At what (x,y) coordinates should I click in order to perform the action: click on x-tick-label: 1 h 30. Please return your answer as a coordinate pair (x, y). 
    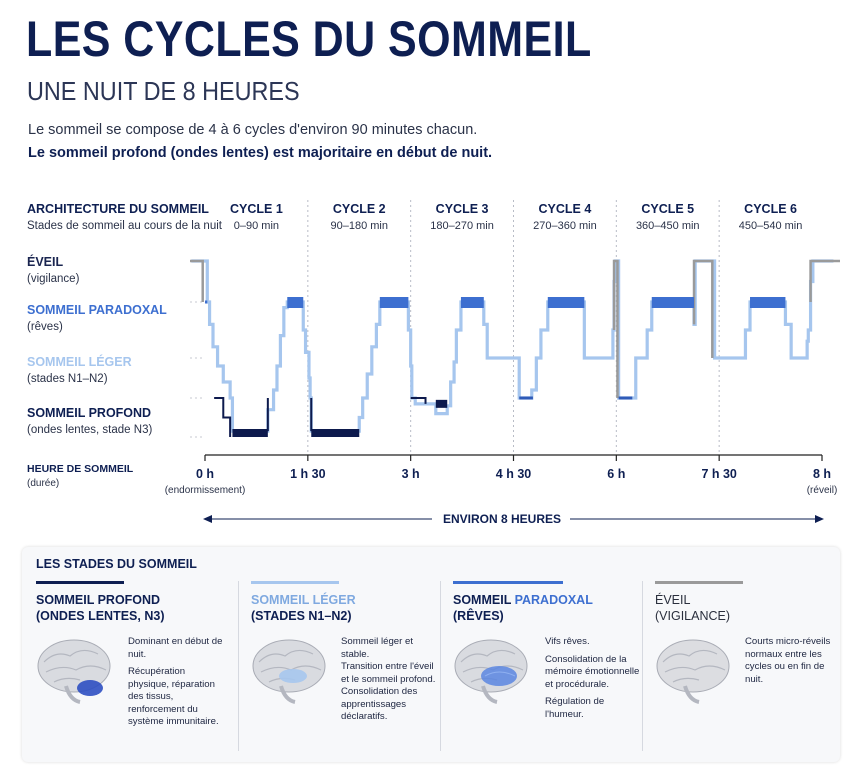
    Looking at the image, I should click on (307, 474).